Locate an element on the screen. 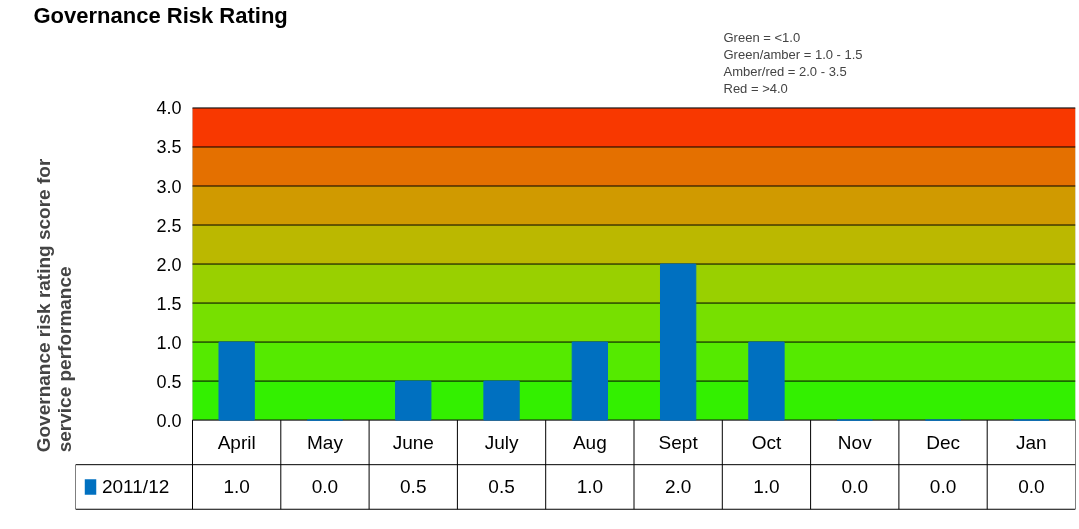 The image size is (1079, 529). text: Red = >4.0 is located at coordinates (755, 88).